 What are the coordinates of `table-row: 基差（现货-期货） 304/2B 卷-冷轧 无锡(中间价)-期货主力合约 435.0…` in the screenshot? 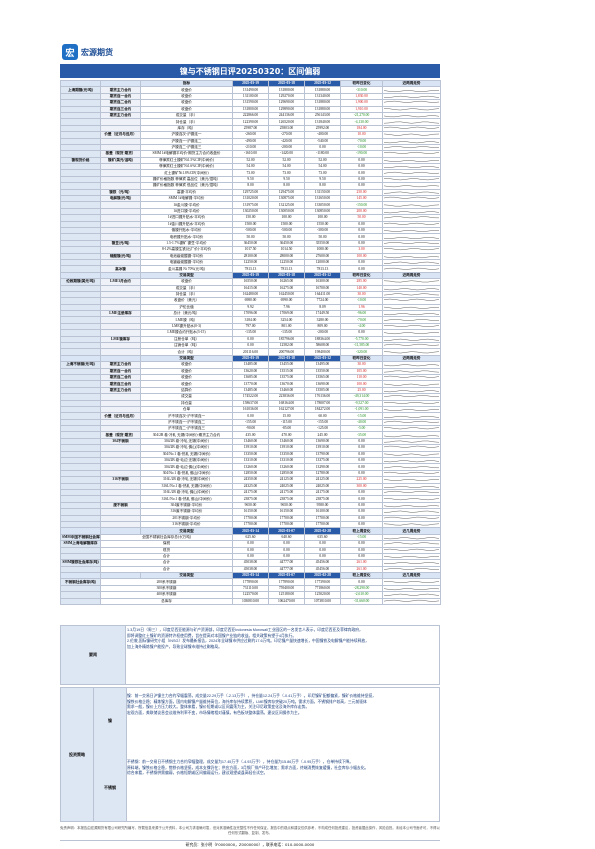 It's located at (250, 435).